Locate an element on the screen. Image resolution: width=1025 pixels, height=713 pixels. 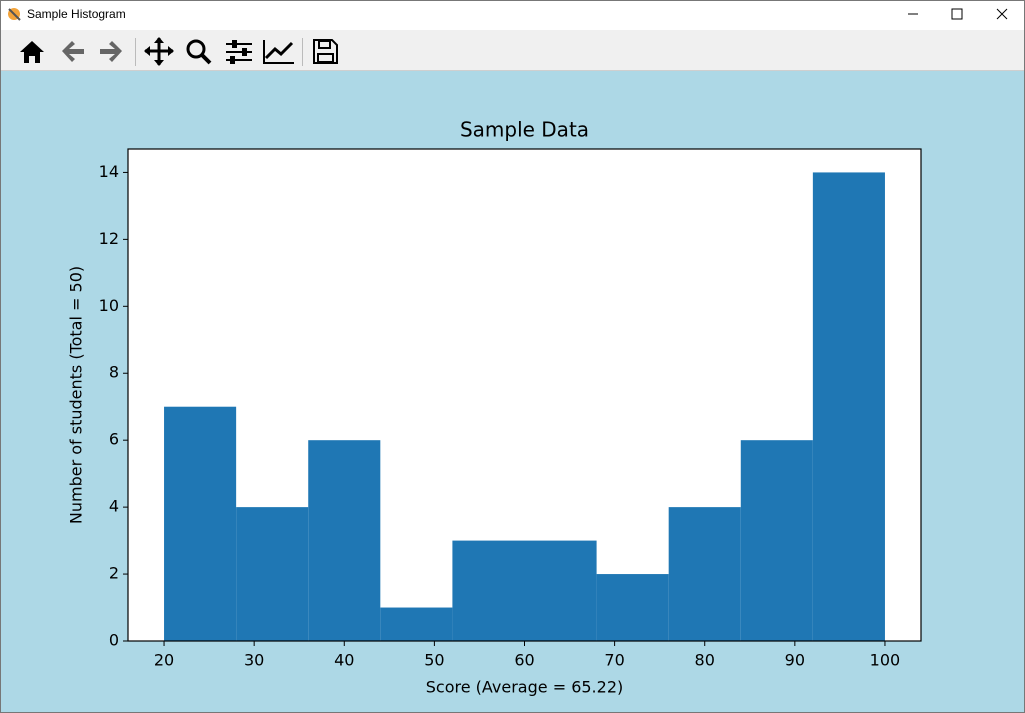
y-tick-label: 6 is located at coordinates (114, 439).